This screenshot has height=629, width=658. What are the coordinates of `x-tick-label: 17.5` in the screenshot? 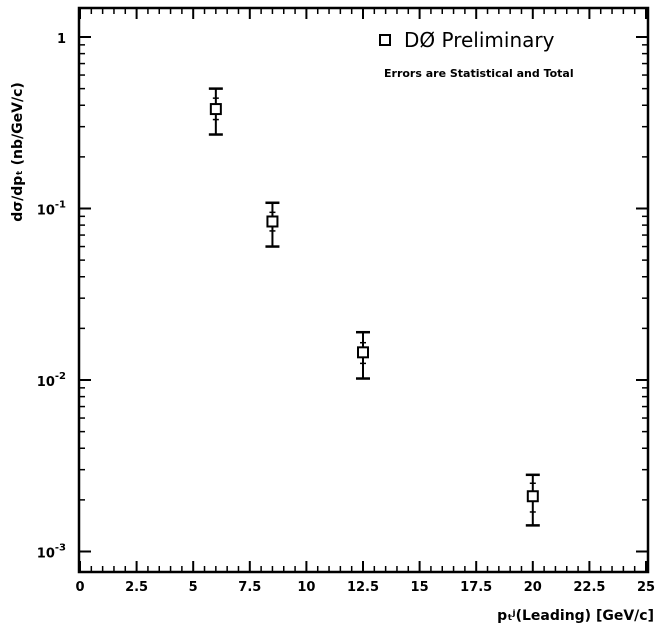 It's located at (476, 587).